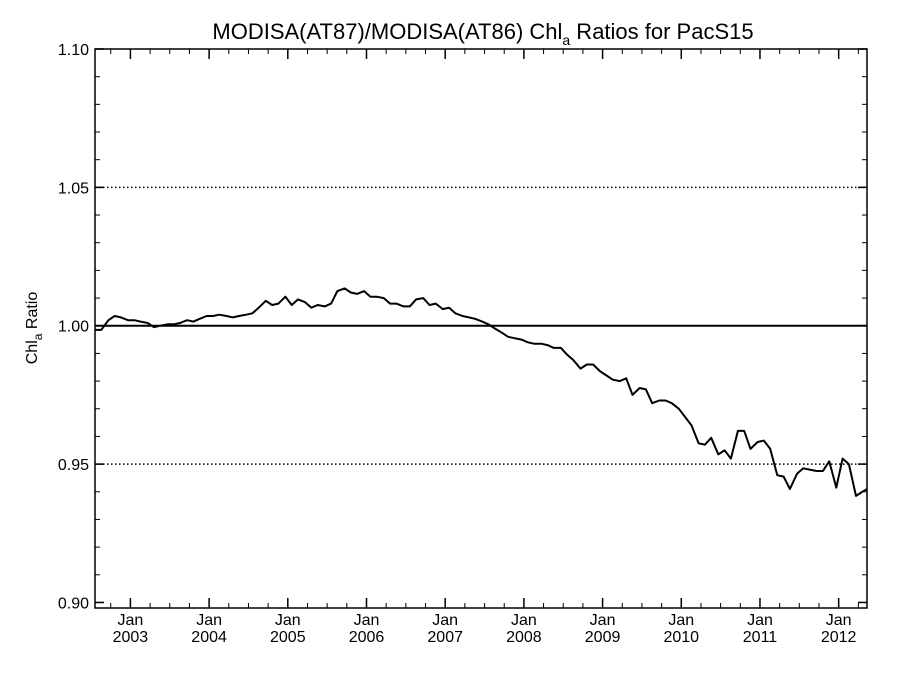 This screenshot has width=900, height=675. What do you see at coordinates (445, 637) in the screenshot?
I see `x-tick-year: 2007` at bounding box center [445, 637].